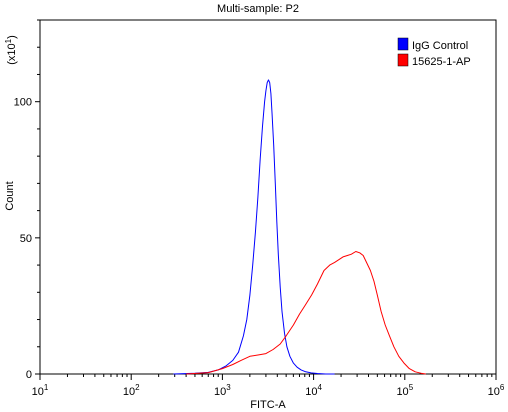  I want to click on chart-title: Multi-sample: P2, so click(258, 9).